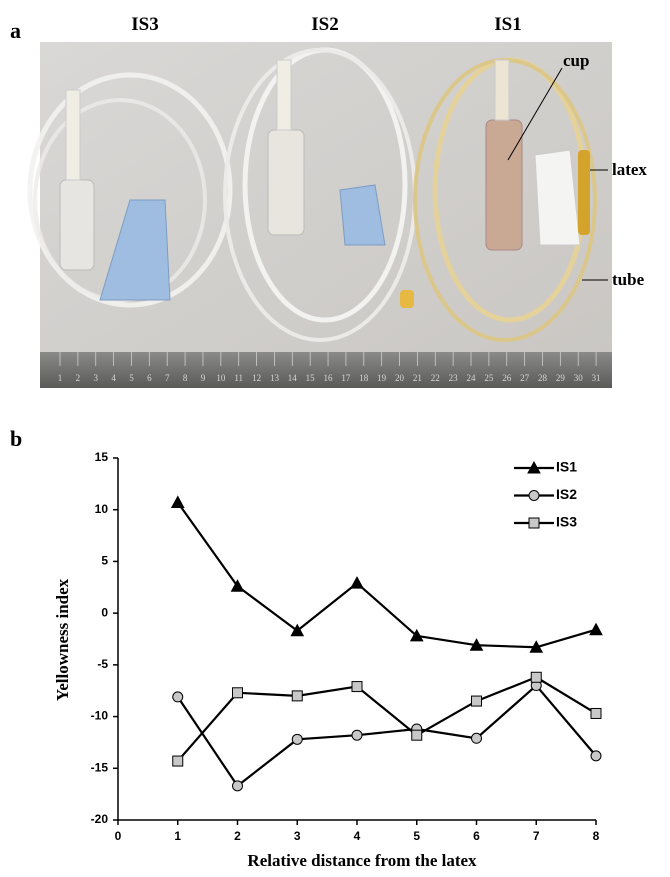 Image resolution: width=670 pixels, height=877 pixels. I want to click on ruler-number: 13, so click(275, 378).